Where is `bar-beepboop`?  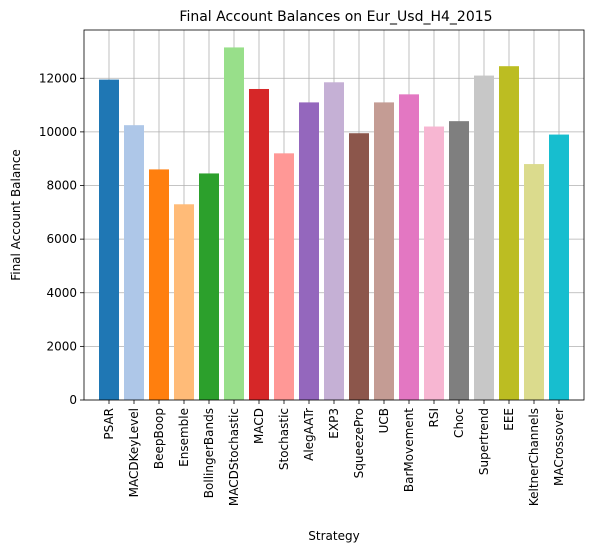
bar-beepboop is located at coordinates (159, 284).